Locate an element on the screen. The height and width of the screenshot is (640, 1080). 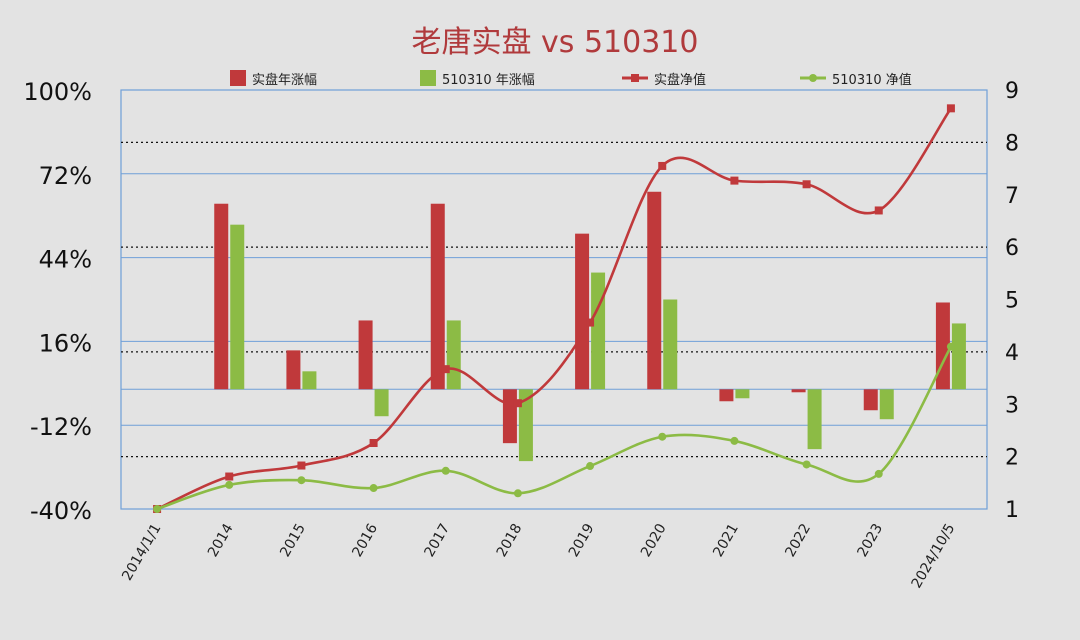
bar-1-2024/10/5 is located at coordinates (958, 356).